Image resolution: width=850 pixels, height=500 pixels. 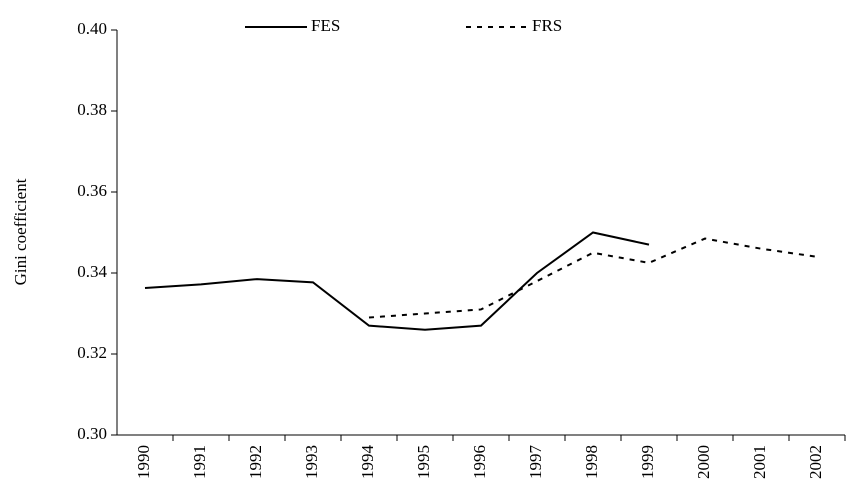 What do you see at coordinates (92, 109) in the screenshot?
I see `y-tick-label: 0.38` at bounding box center [92, 109].